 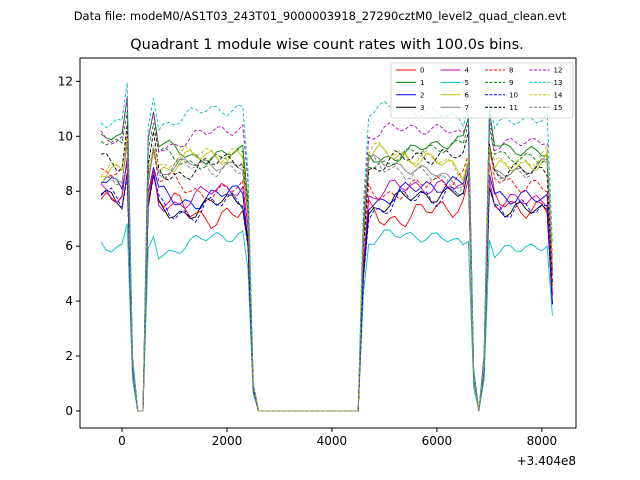 I want to click on legend-label-8: 8, so click(x=511, y=71).